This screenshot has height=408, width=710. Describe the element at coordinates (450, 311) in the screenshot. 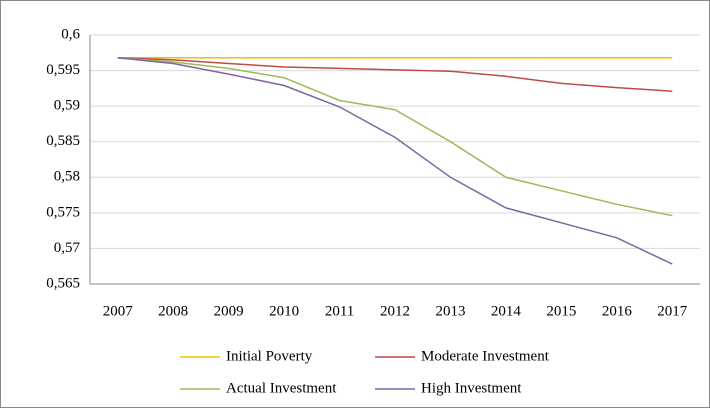

I see `x-tick-label: 2013` at that location.